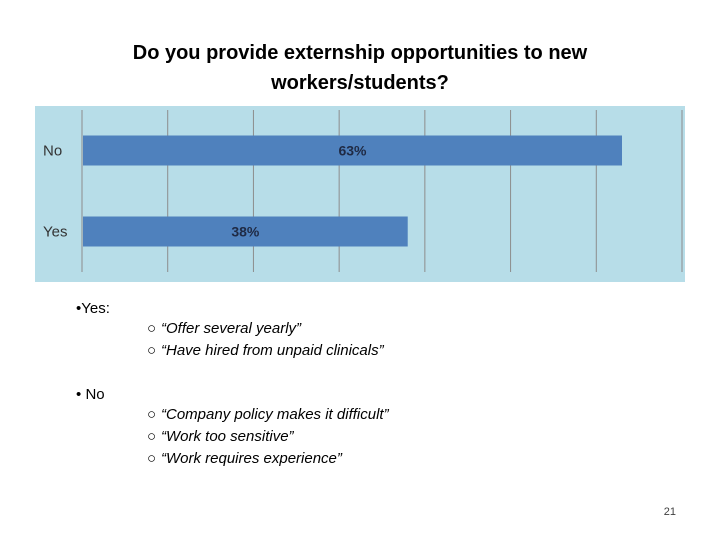  What do you see at coordinates (227, 436) in the screenshot?
I see `no-item-text: “Work too sensitive”` at bounding box center [227, 436].